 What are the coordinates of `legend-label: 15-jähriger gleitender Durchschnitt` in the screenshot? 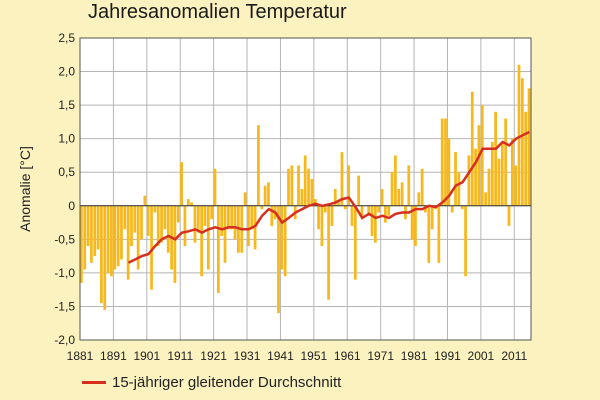 It's located at (227, 382).